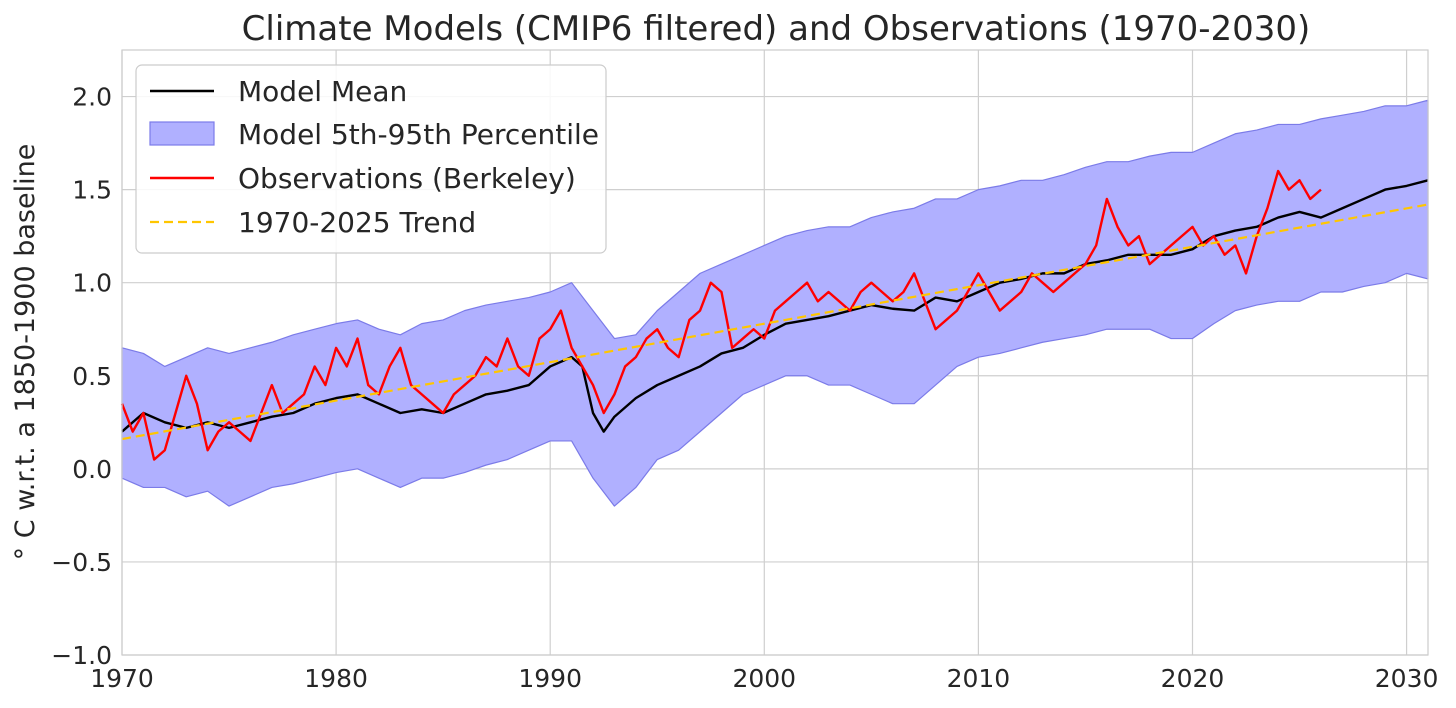 This screenshot has width=1456, height=708. What do you see at coordinates (418, 134) in the screenshot?
I see `legend-label-model-band: Model 5th-95th Percentile` at bounding box center [418, 134].